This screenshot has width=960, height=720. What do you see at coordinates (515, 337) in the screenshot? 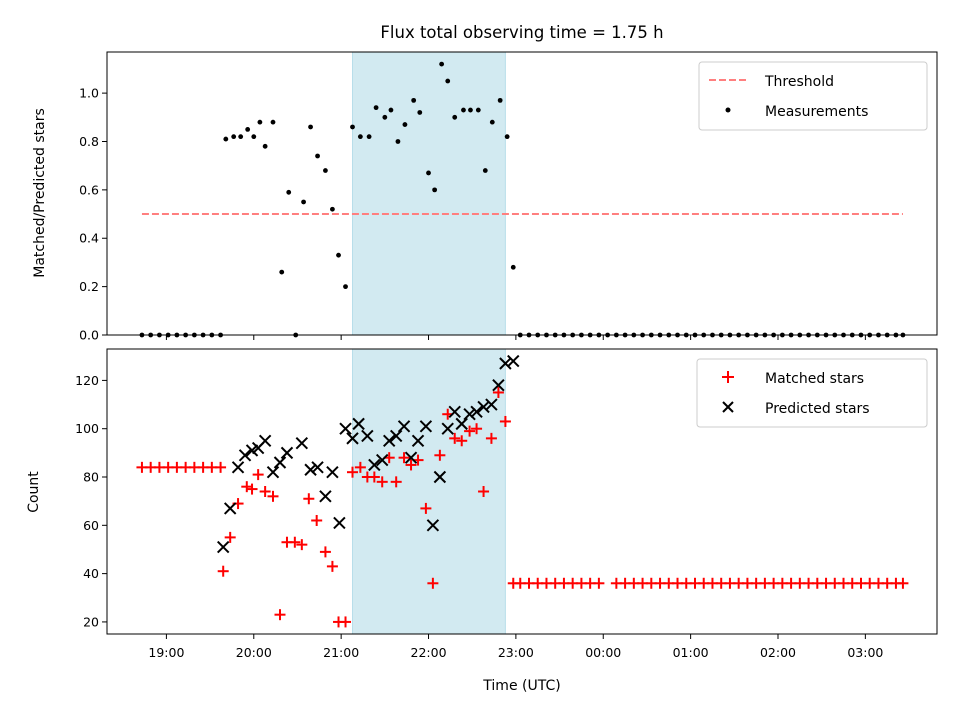
I see `top-x-ticks` at bounding box center [515, 337].